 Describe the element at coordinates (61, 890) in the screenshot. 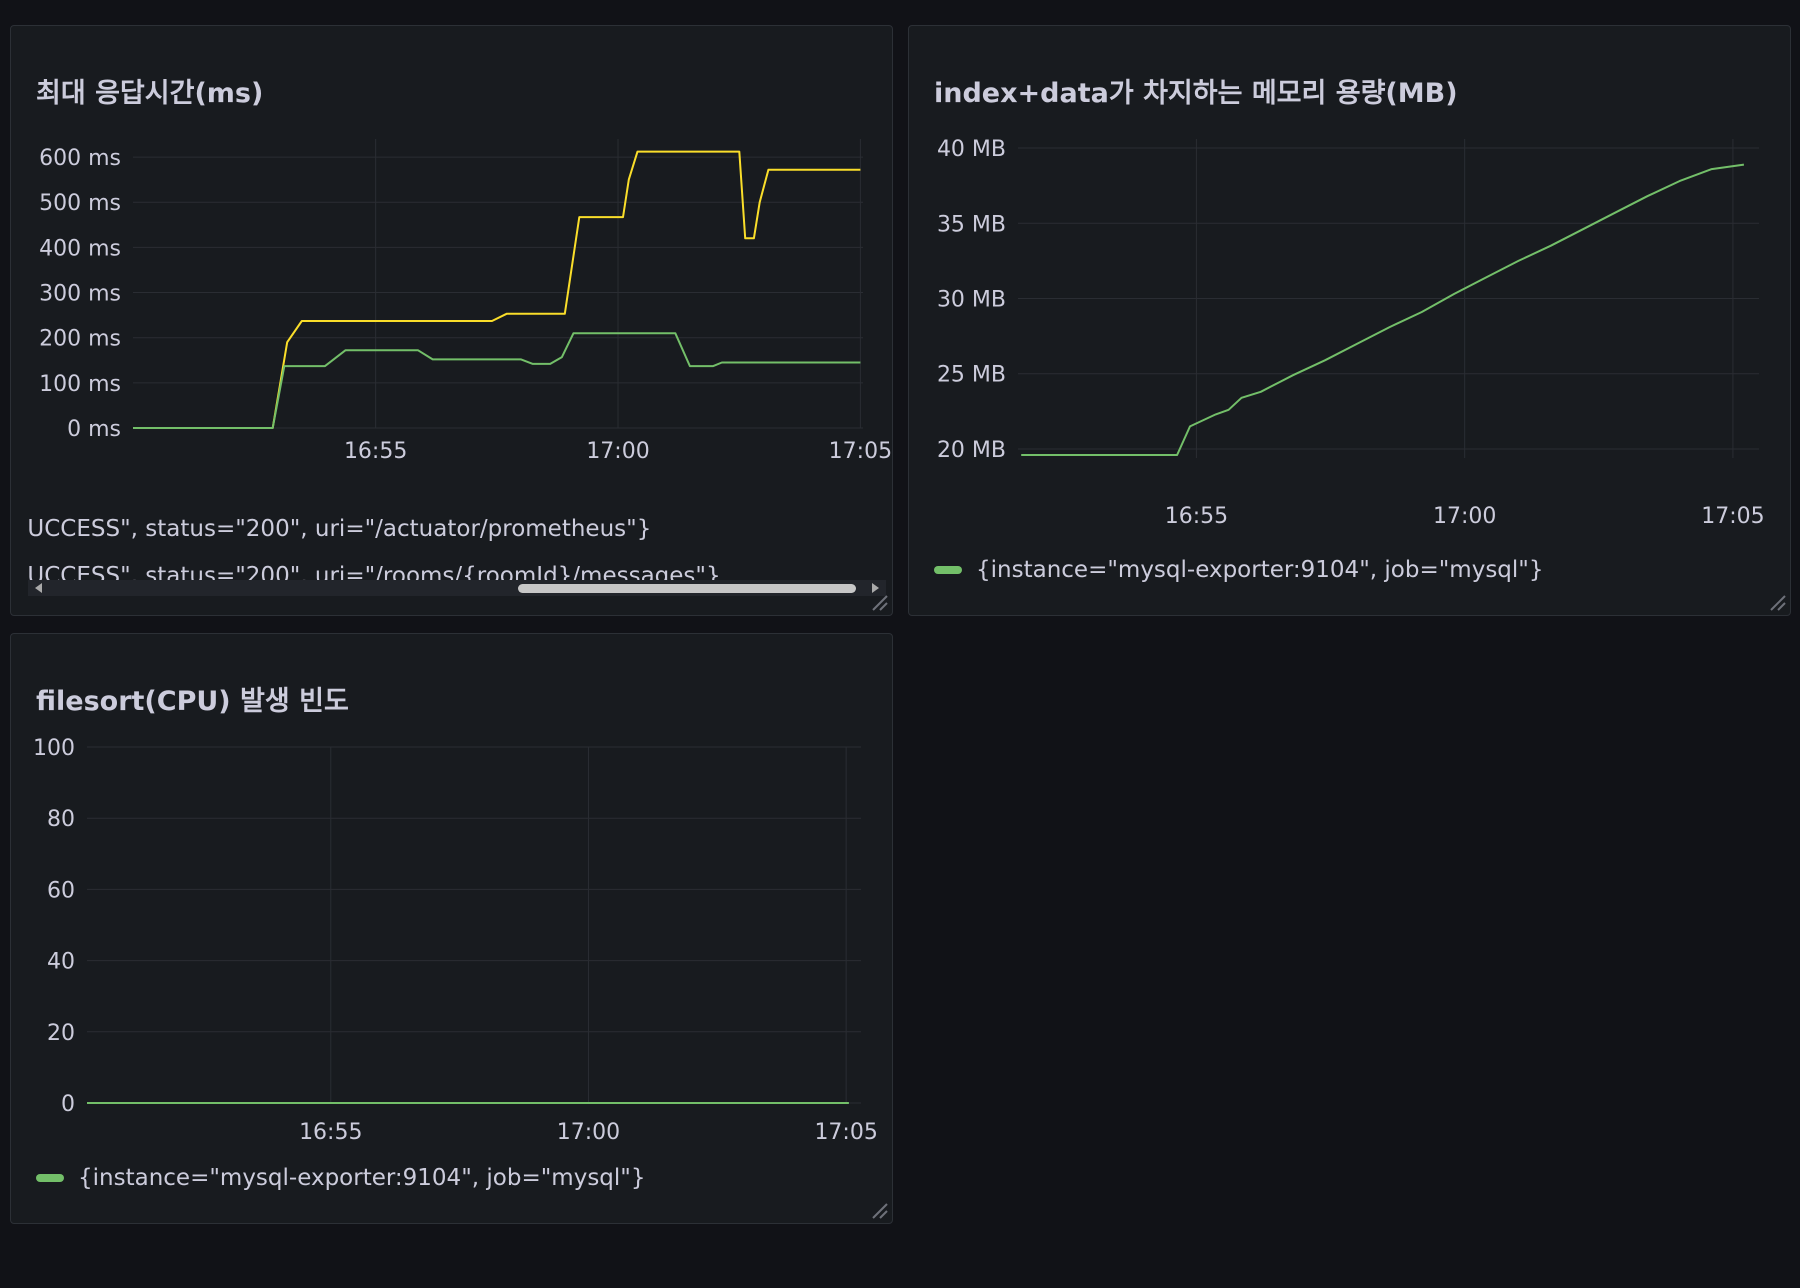

I see `y-tick-label: 60` at that location.